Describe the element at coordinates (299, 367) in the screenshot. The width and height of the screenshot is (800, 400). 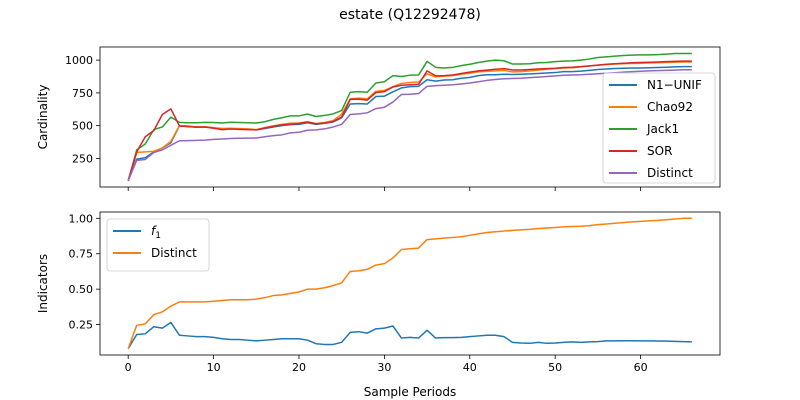
I see `x-tick-label-1-2: 20` at that location.